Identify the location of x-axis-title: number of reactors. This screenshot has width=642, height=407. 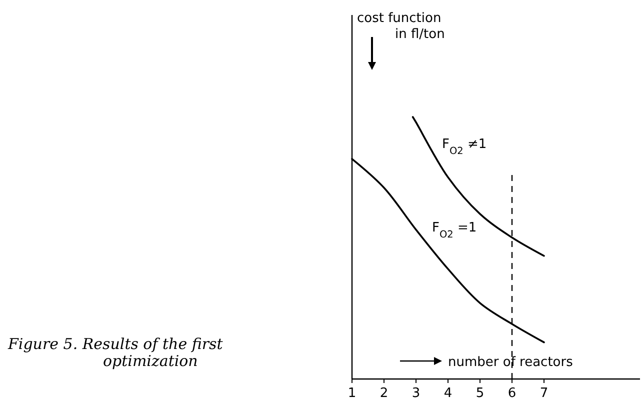
(511, 362).